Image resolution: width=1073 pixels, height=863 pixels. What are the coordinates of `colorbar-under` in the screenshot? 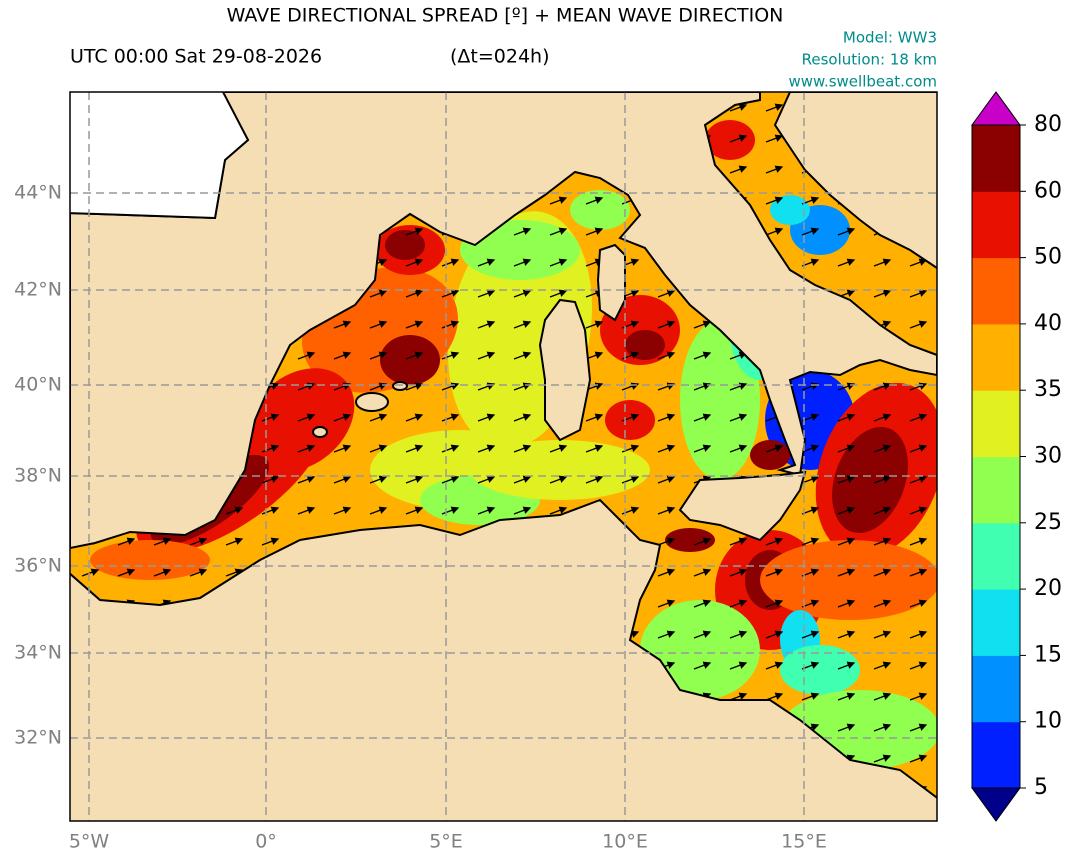 It's located at (996, 804).